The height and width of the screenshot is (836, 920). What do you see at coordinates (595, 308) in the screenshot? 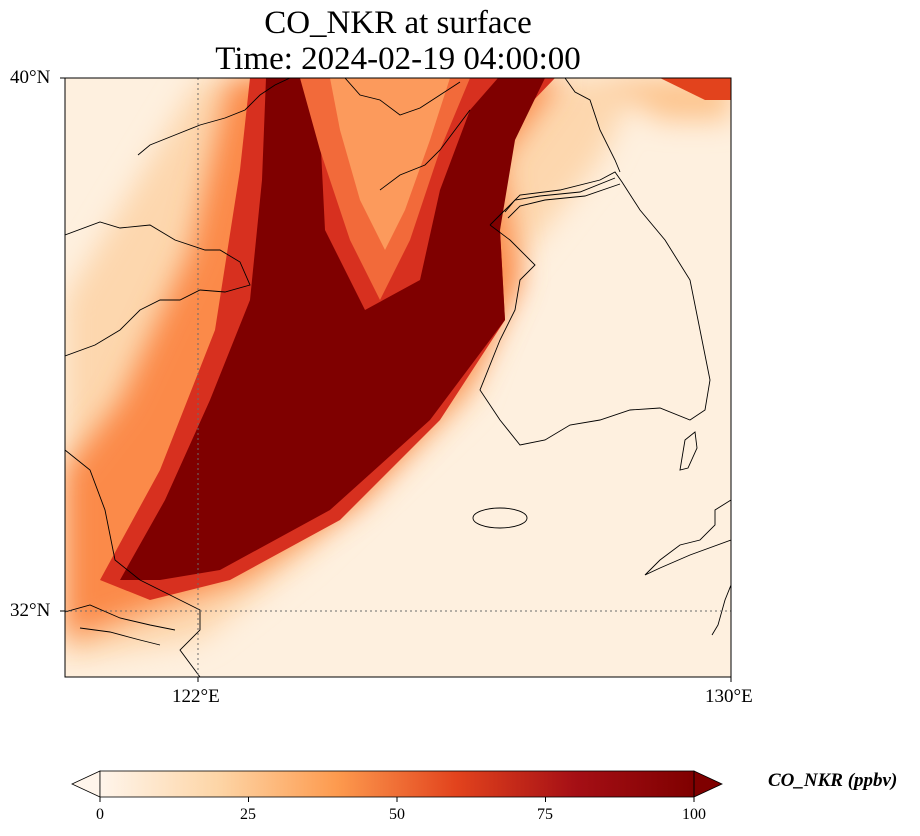
I see `korea-coast` at bounding box center [595, 308].